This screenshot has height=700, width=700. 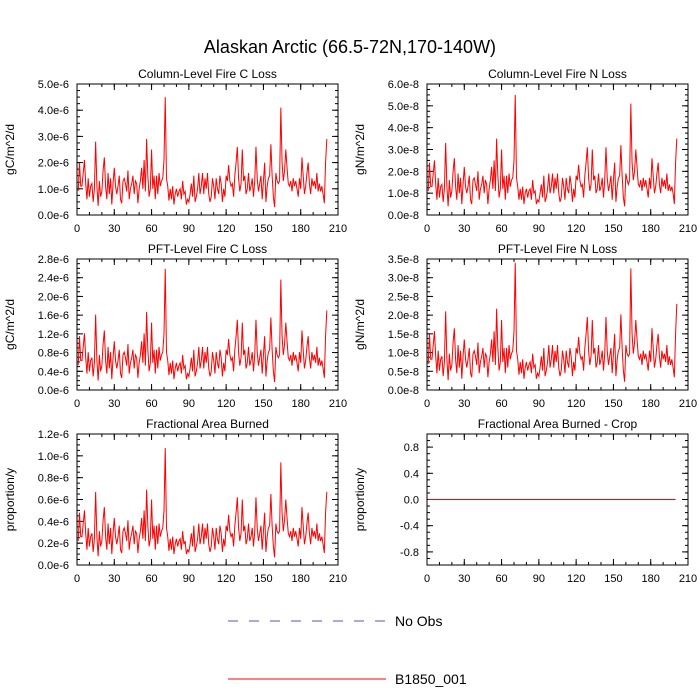 What do you see at coordinates (350, 47) in the screenshot?
I see `figure-title: Alaskan Arctic (66.5-72N,170-140W)` at bounding box center [350, 47].